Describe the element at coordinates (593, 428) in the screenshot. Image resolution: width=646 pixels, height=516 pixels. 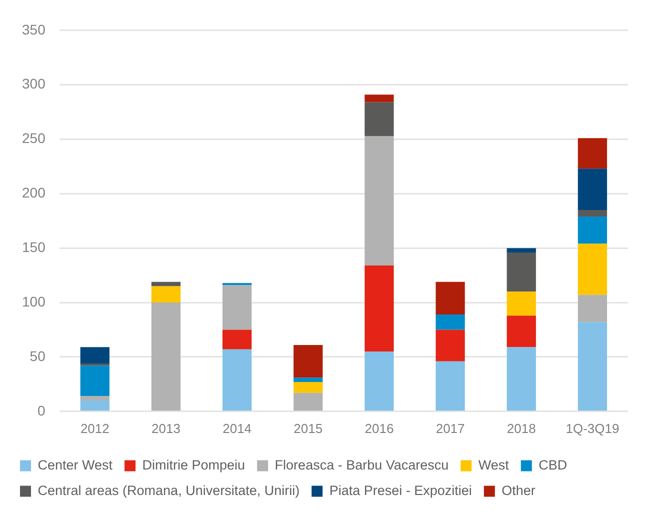
I see `x-tick-label: 1Q-3Q19` at that location.